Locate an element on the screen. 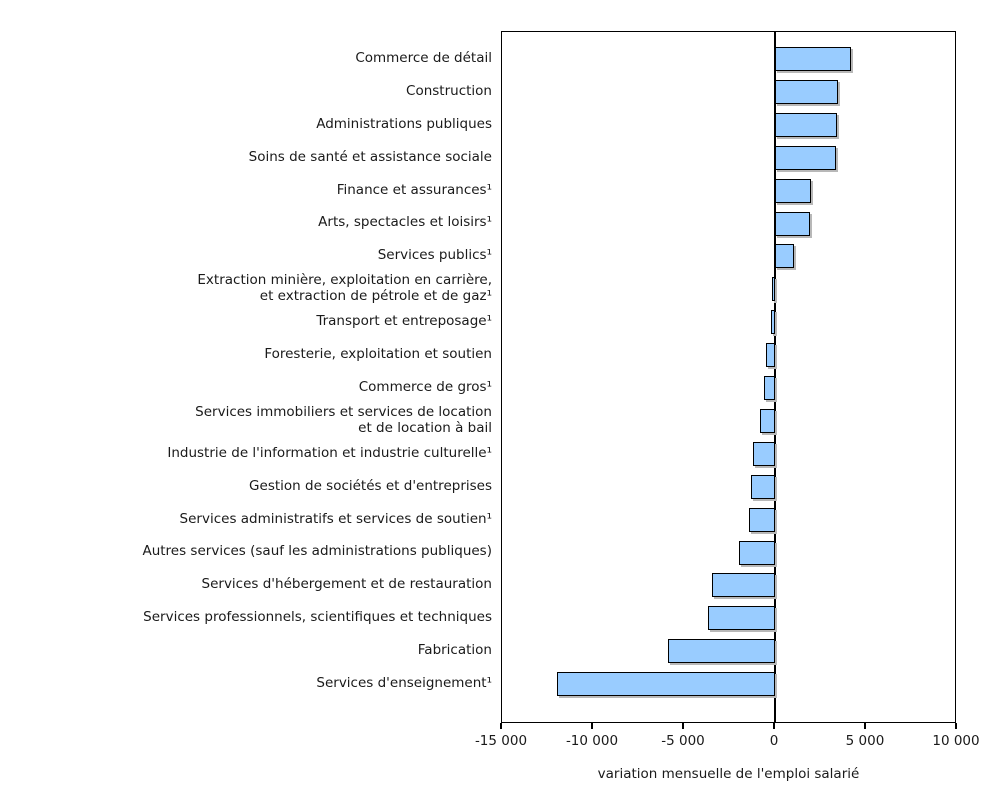  zero-axis-line is located at coordinates (775, 377).